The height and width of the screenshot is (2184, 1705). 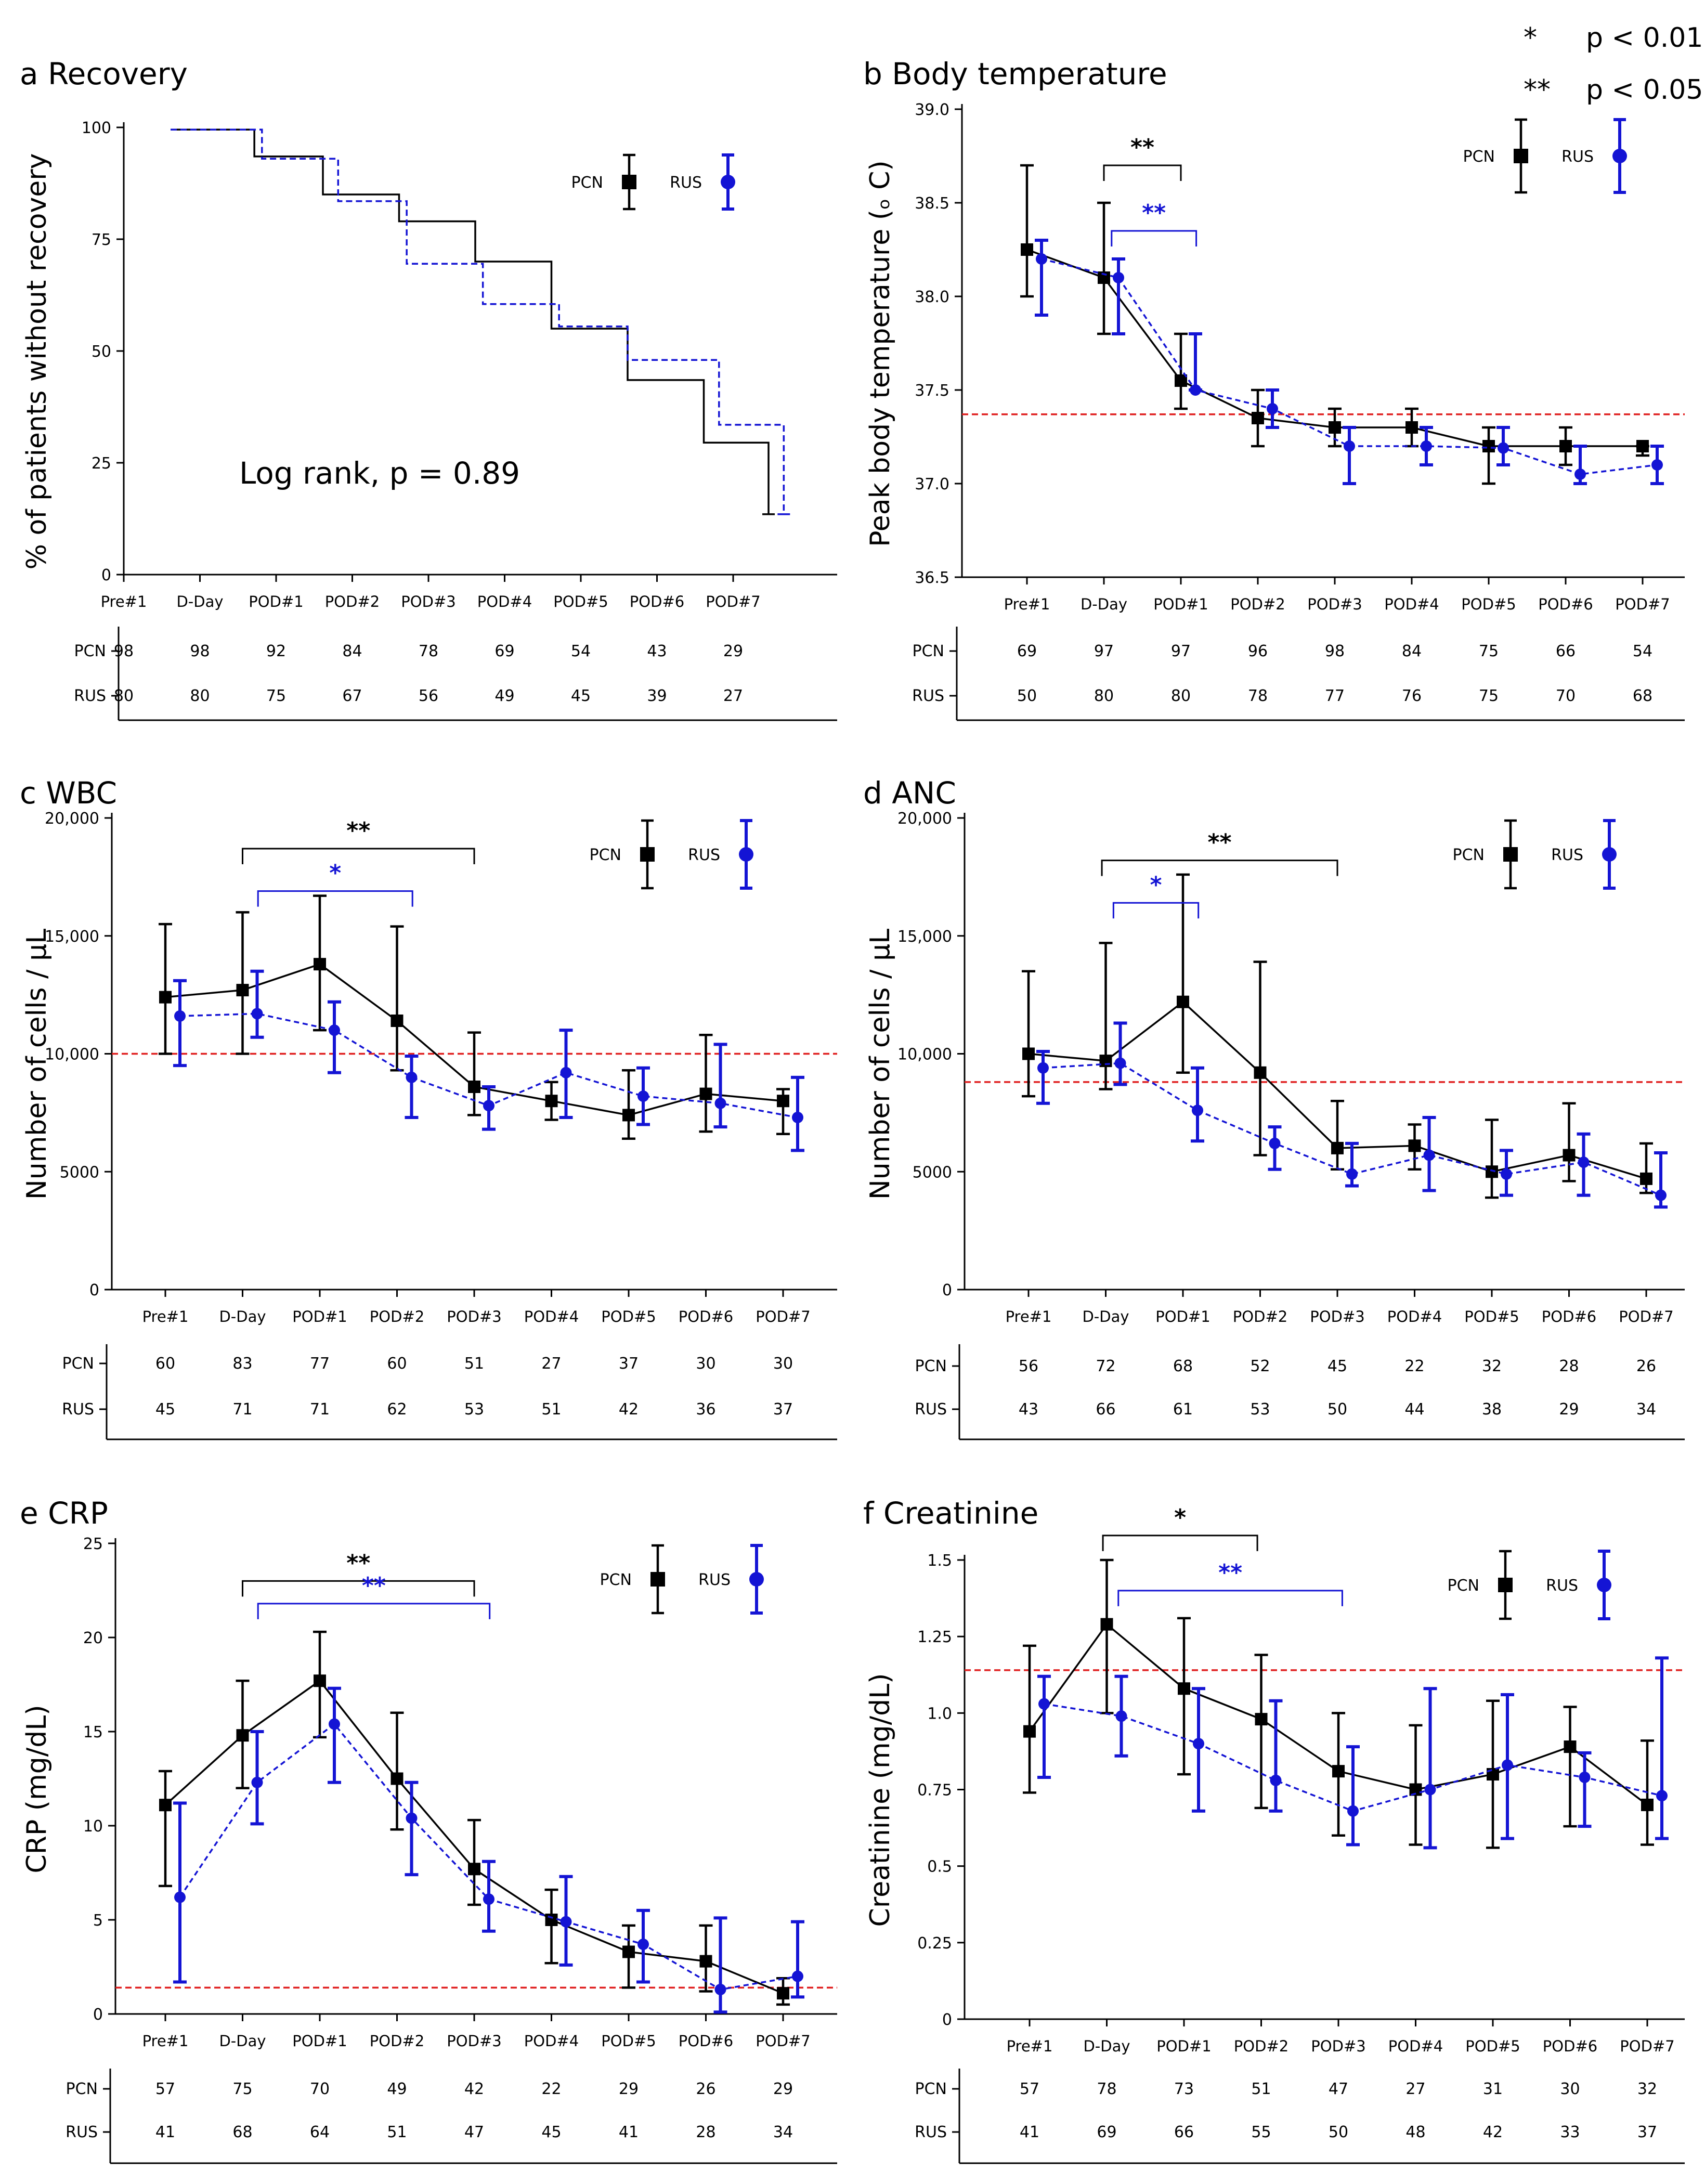 I want to click on series-rus, so click(x=1349, y=362).